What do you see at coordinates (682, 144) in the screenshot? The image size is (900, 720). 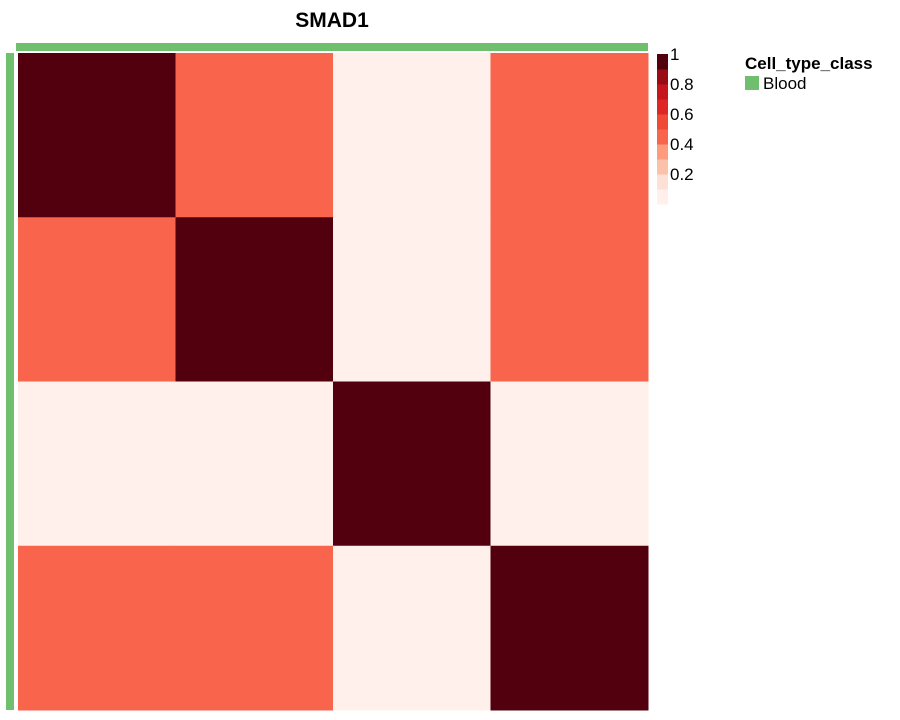 I see `color-scale-tick-label: 0.4` at bounding box center [682, 144].